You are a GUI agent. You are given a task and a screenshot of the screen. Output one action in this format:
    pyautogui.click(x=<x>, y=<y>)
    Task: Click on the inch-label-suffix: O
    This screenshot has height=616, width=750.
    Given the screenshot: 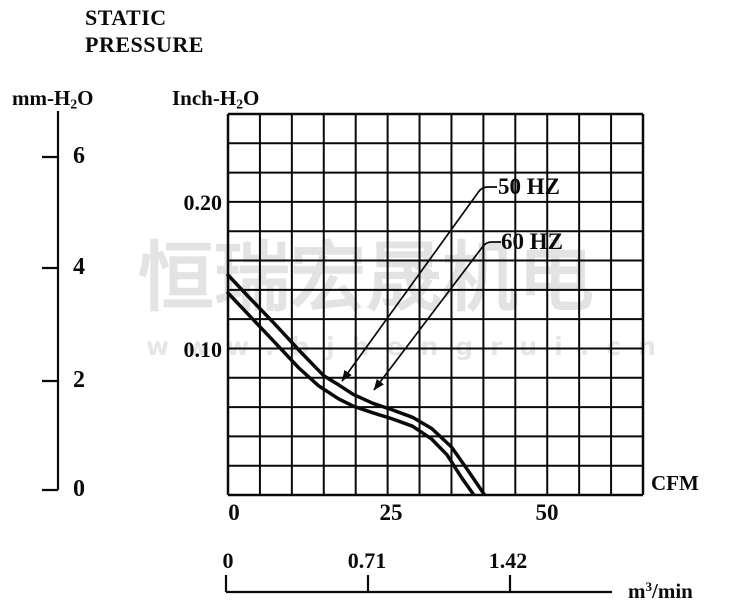 What is the action you would take?
    pyautogui.click(x=251, y=98)
    